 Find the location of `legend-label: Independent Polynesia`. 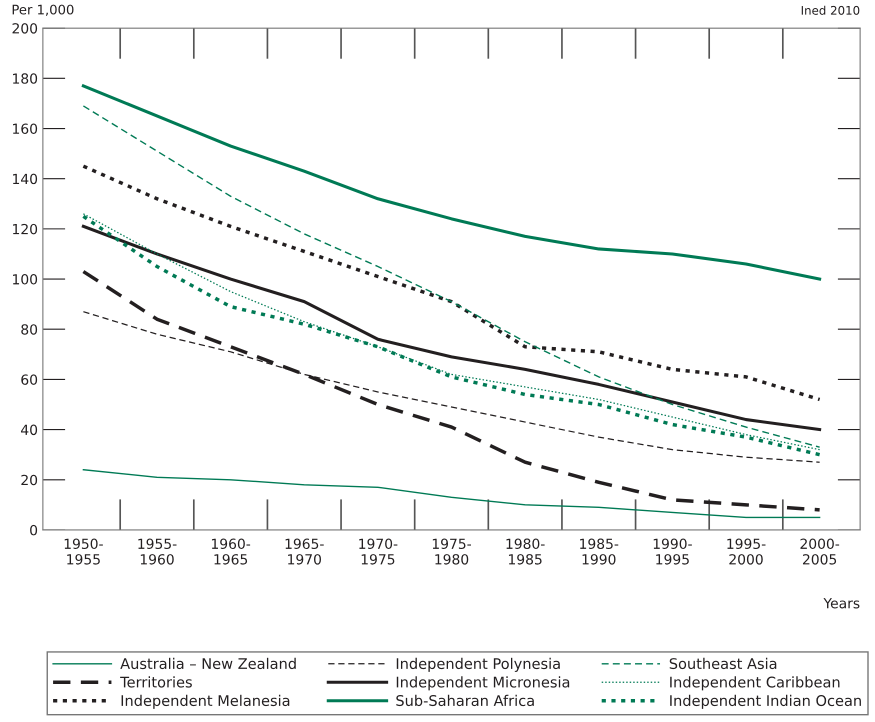

legend-label: Independent Polynesia is located at coordinates (478, 665).